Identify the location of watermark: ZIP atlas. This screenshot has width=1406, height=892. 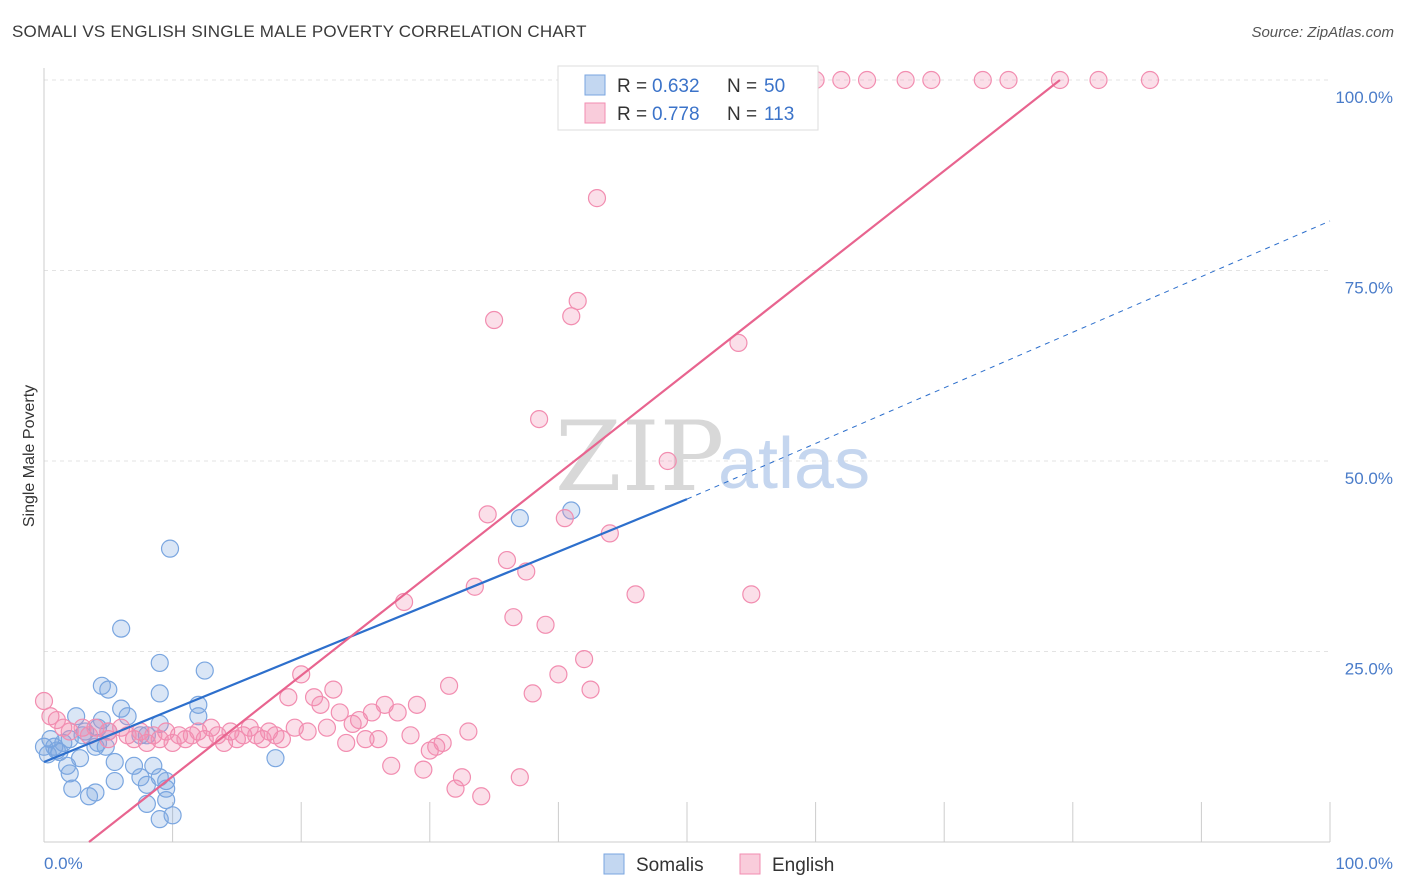
(712, 457).